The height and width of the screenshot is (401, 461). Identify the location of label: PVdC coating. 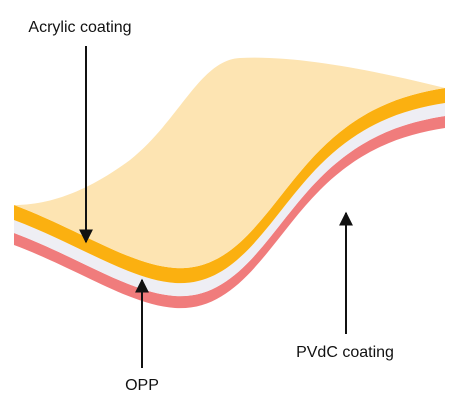
(345, 352).